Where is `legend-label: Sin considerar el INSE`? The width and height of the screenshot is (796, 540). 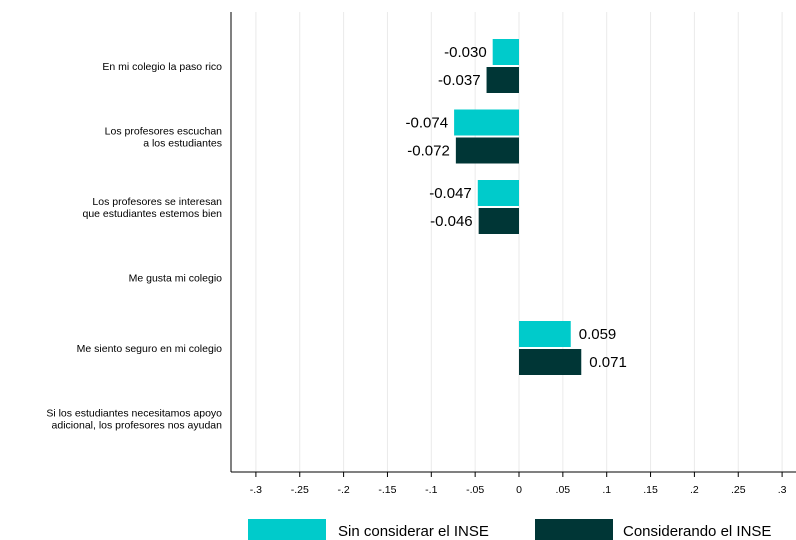 legend-label: Sin considerar el INSE is located at coordinates (413, 531).